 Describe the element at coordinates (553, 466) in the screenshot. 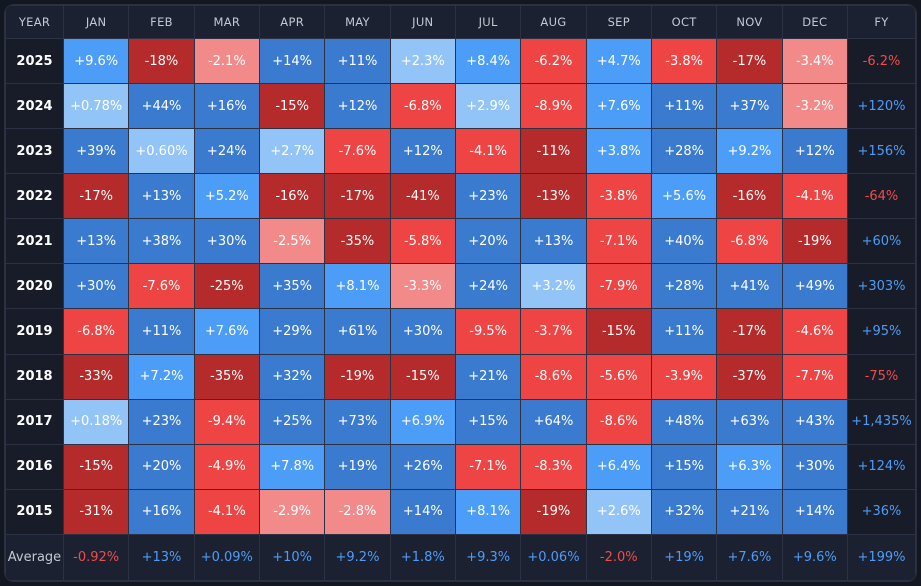

I see `return-cell: -8.3%` at that location.